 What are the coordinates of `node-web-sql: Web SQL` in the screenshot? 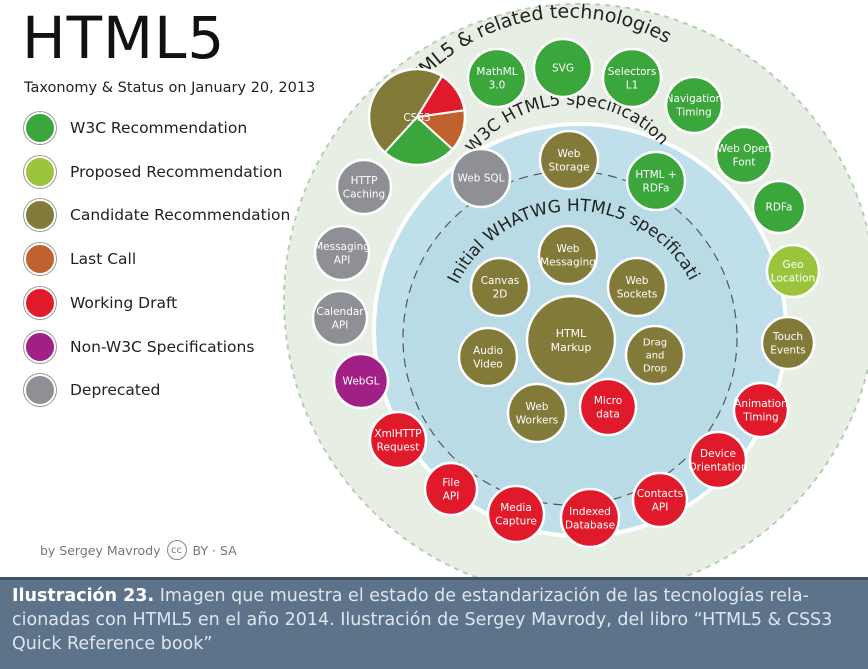 It's located at (481, 178).